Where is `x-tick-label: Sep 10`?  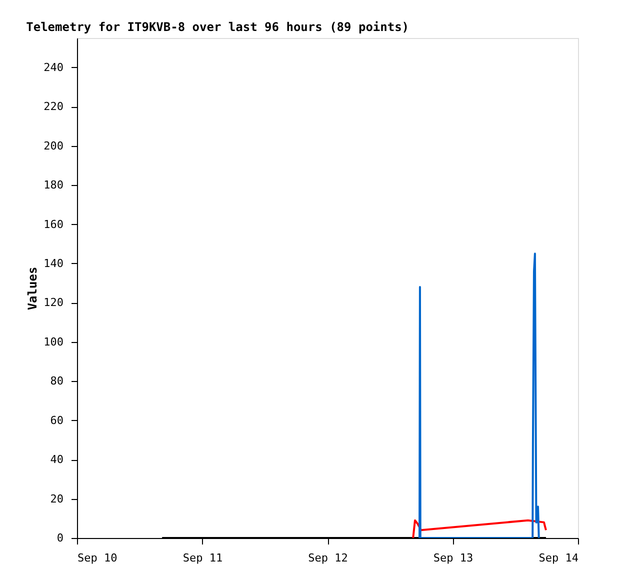 x-tick-label: Sep 10 is located at coordinates (98, 558).